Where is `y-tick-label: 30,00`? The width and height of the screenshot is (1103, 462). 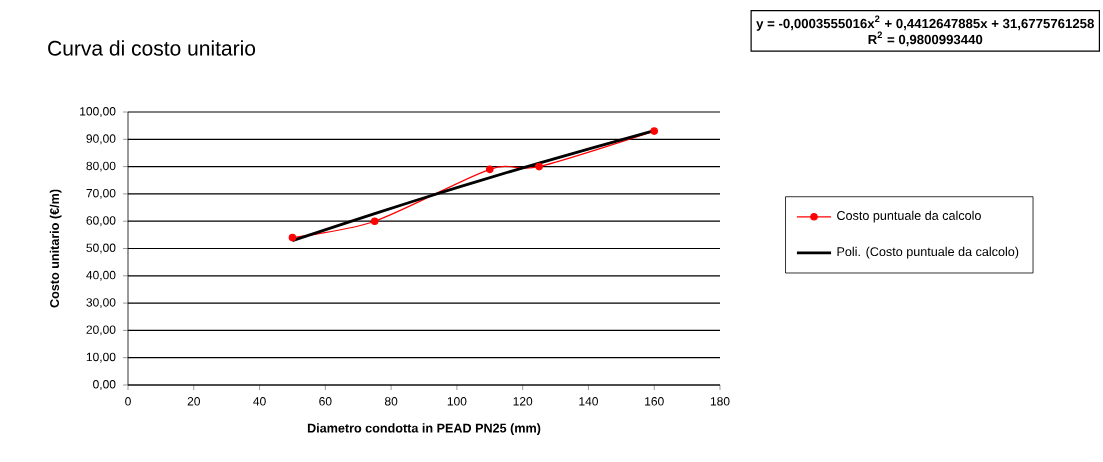
y-tick-label: 30,00 is located at coordinates (101, 303).